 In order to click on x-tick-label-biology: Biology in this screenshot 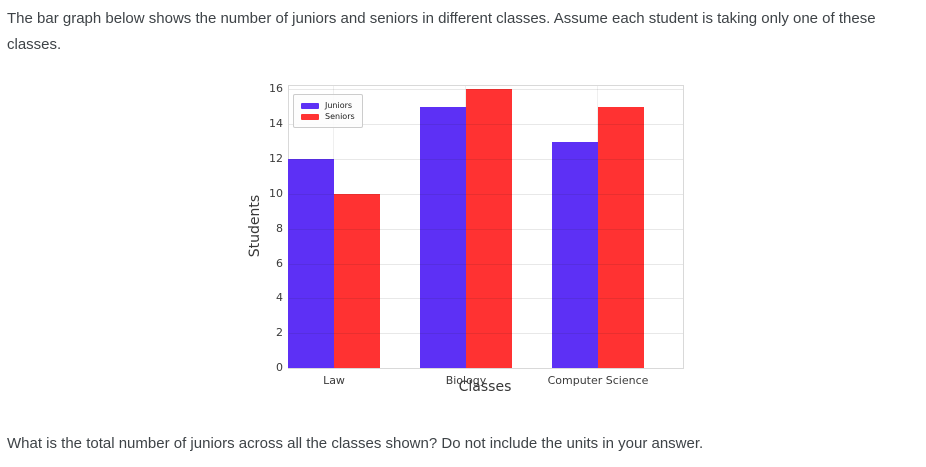, I will do `click(466, 380)`.